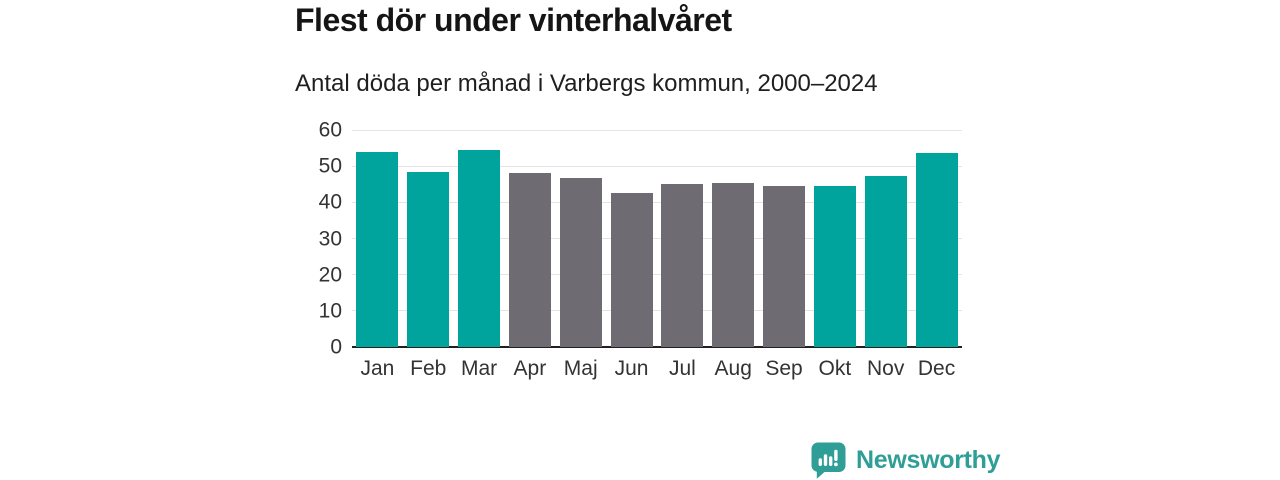 This screenshot has height=480, width=1280. What do you see at coordinates (330, 166) in the screenshot?
I see `y-tick-label-50: 50` at bounding box center [330, 166].